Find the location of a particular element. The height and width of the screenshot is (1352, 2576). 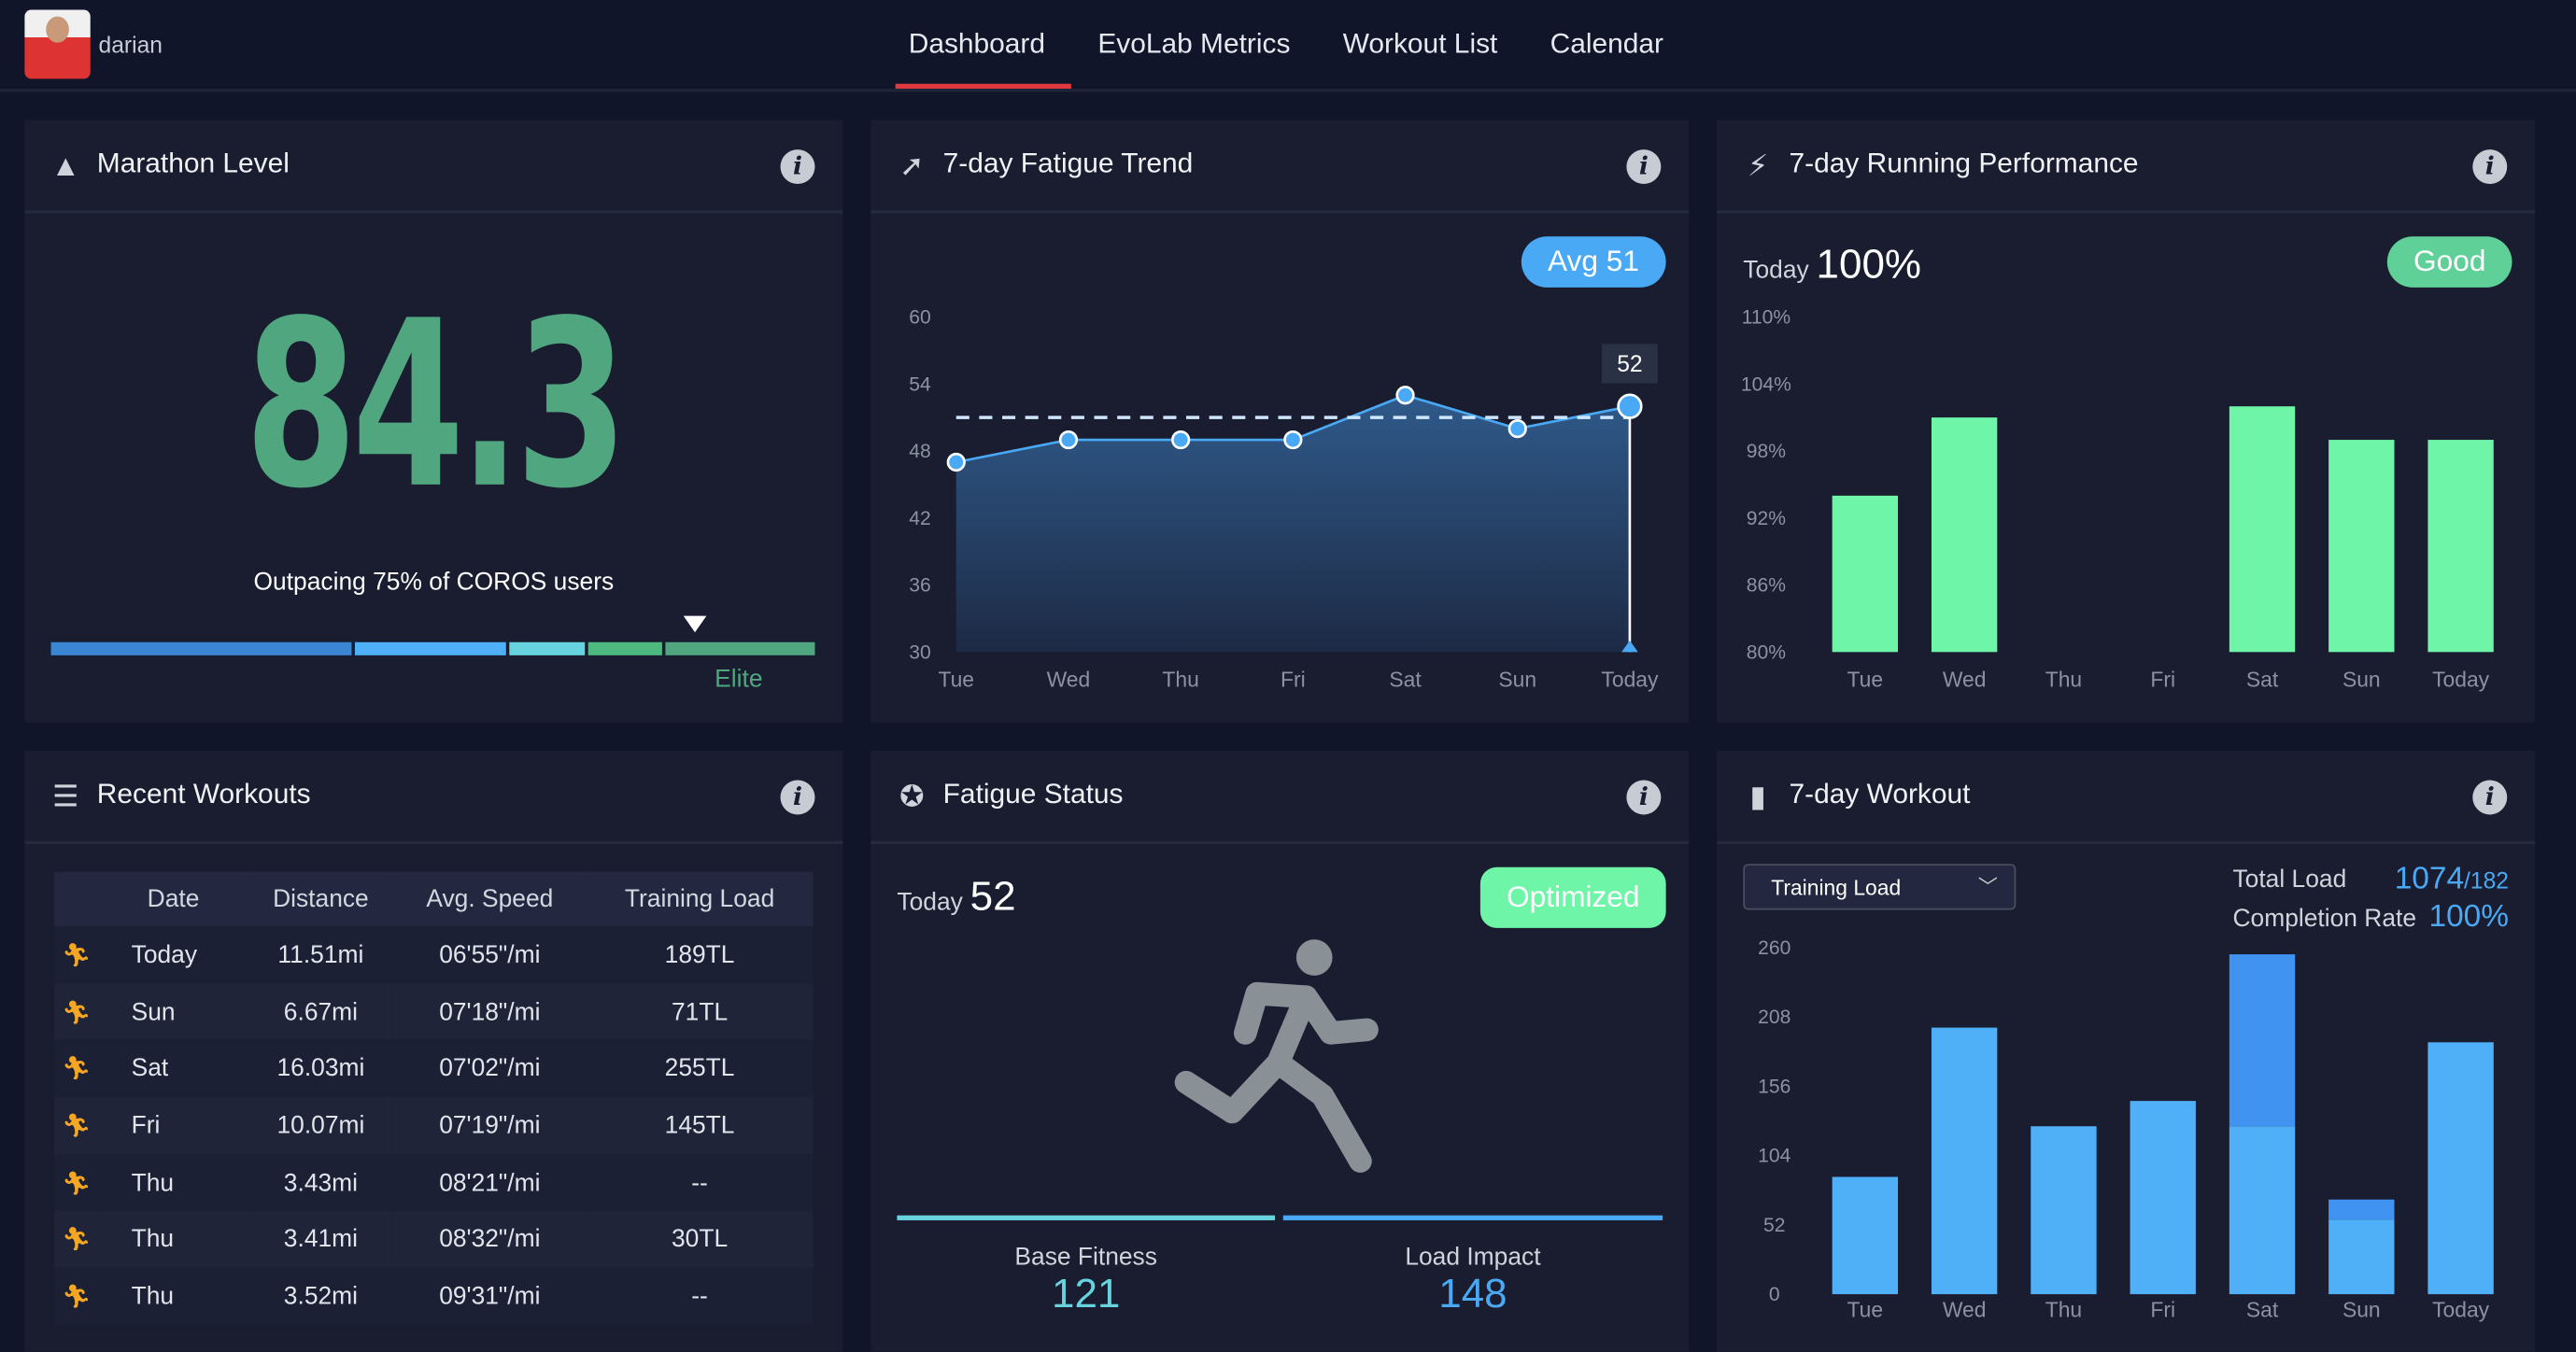

workout-chart: 260 208 156 104 52 0 Tue Wed Thu Fri Sat Sun Today is located at coordinates (2126, 1129).